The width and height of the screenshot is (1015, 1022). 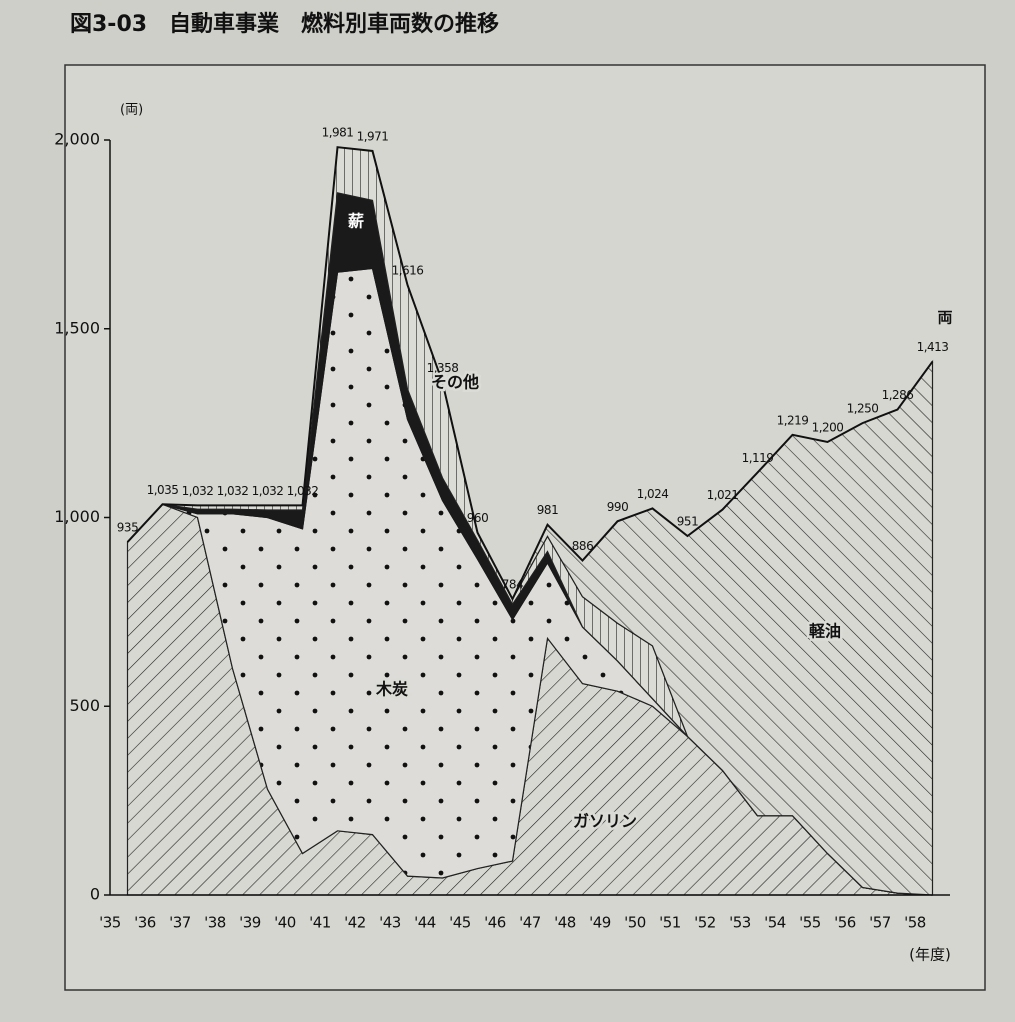 What do you see at coordinates (250, 923) in the screenshot?
I see `x-tick-label: '39` at bounding box center [250, 923].